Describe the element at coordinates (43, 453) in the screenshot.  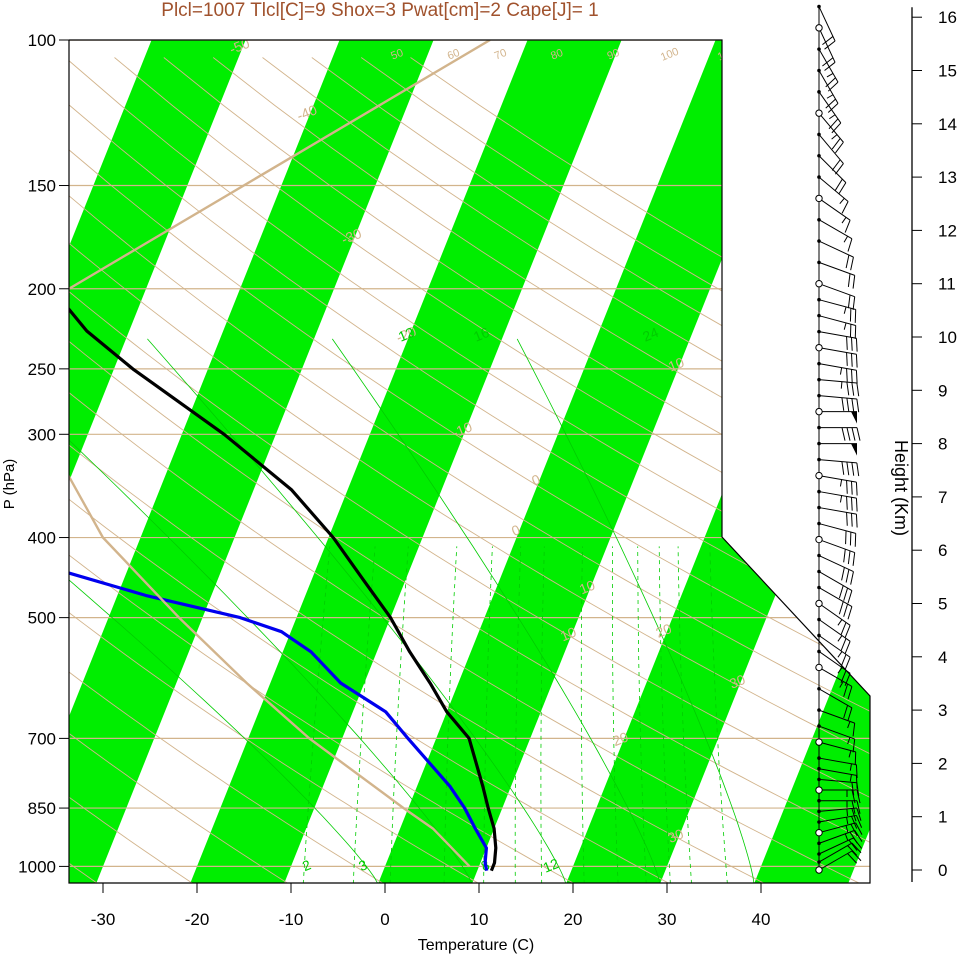
I see `pressure-axis: 100 150 200 250 300 400 500 700 850 1000` at that location.